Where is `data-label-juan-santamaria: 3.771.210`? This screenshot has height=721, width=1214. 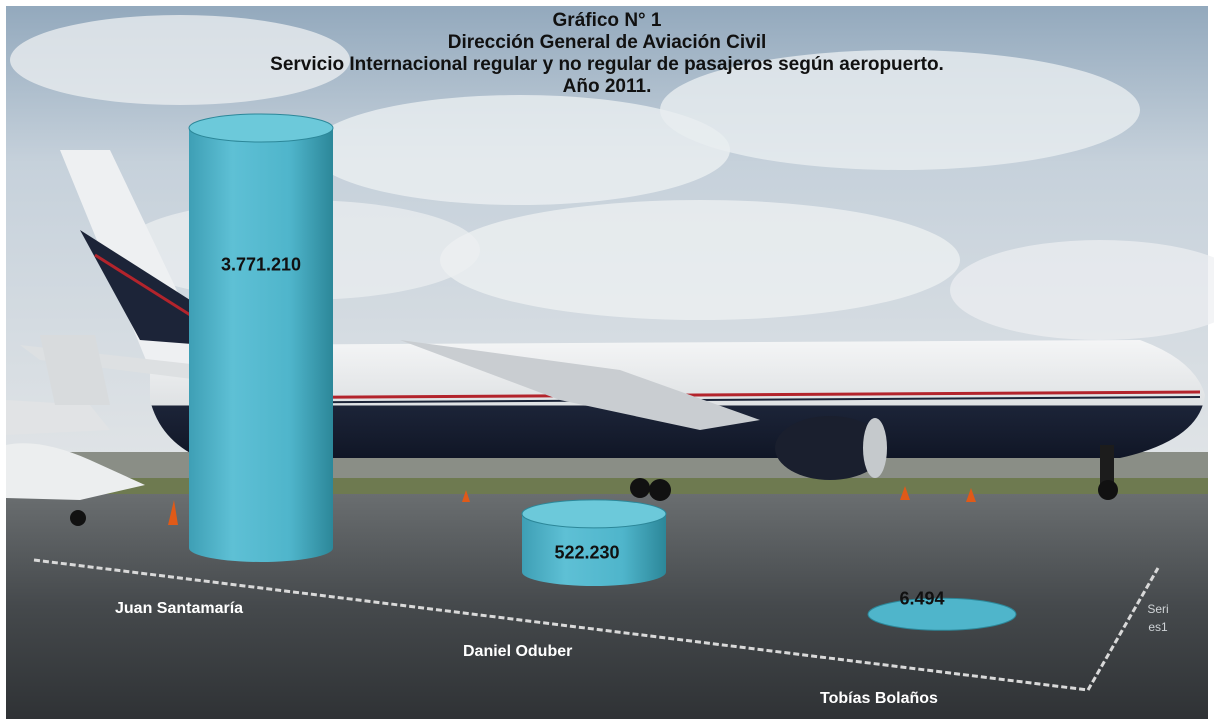
data-label-juan-santamaria: 3.771.210 is located at coordinates (261, 264).